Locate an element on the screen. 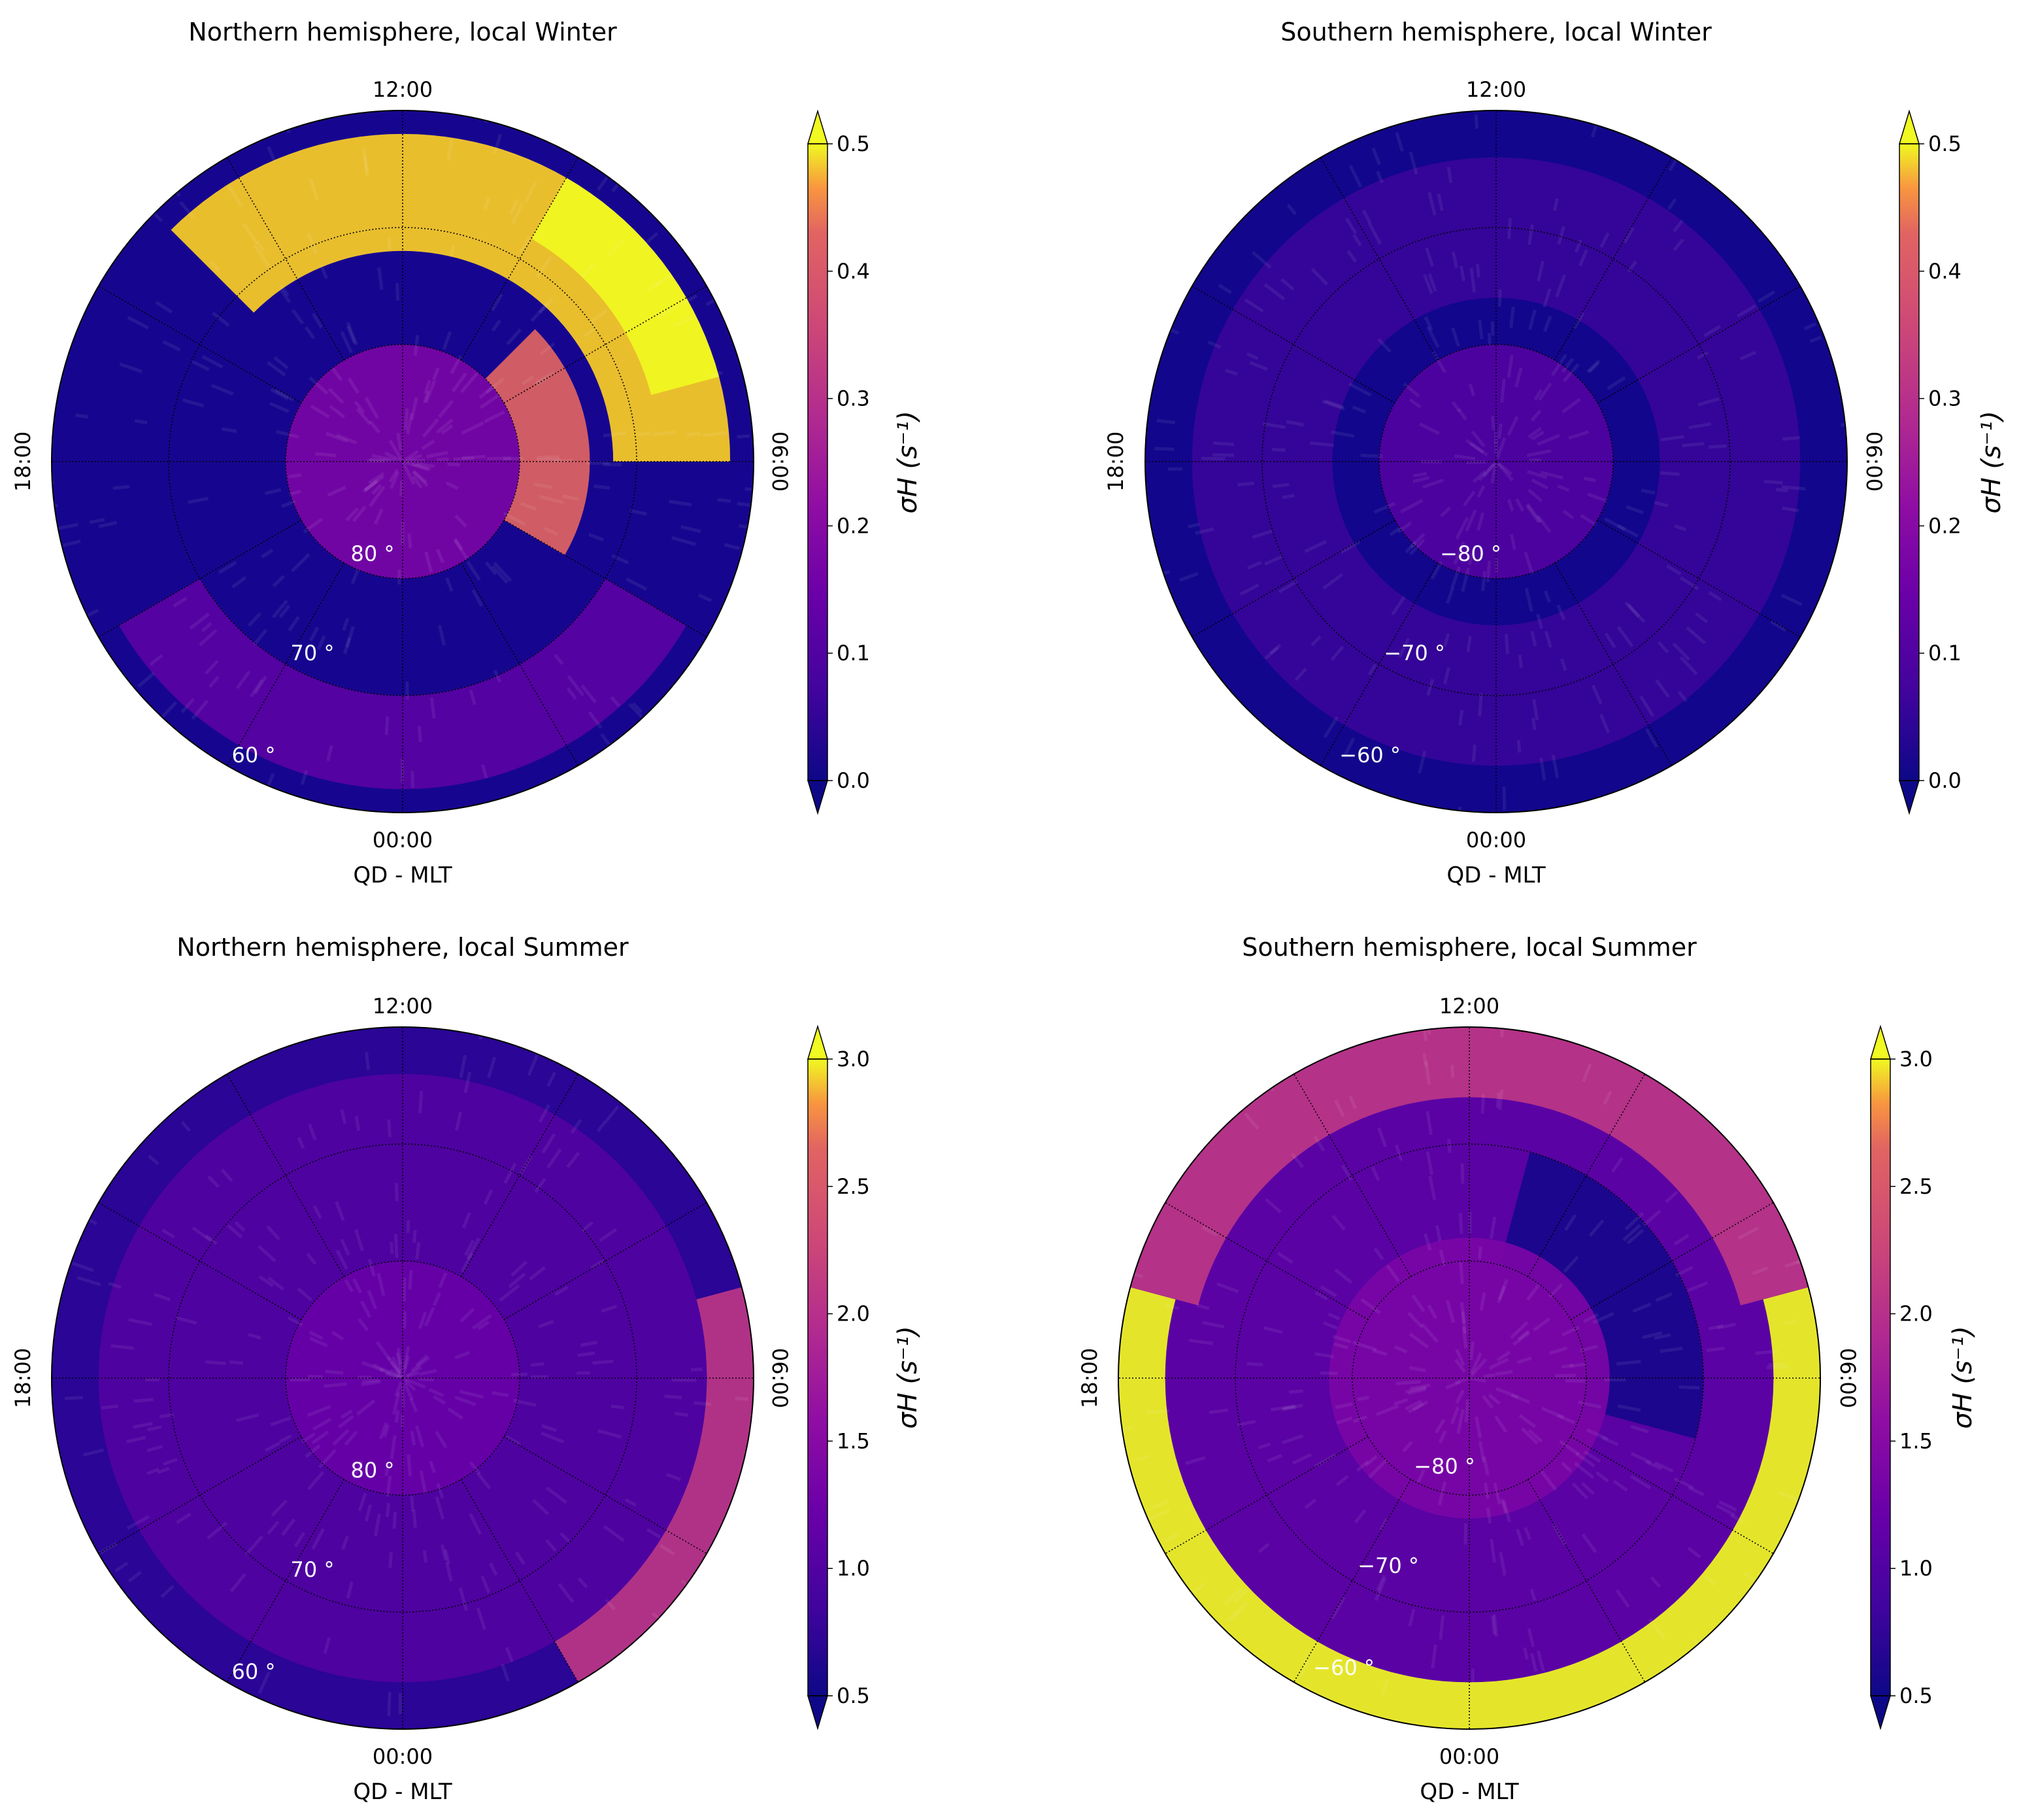 The image size is (2021, 1820). colorbar-frame is located at coordinates (818, 1377).